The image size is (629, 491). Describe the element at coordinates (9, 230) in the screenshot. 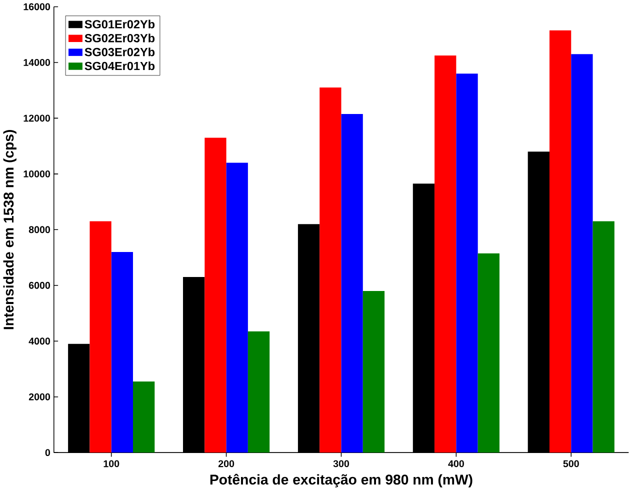

I see `y-axis-title: Intensidade em 1538 nm (cps)` at that location.